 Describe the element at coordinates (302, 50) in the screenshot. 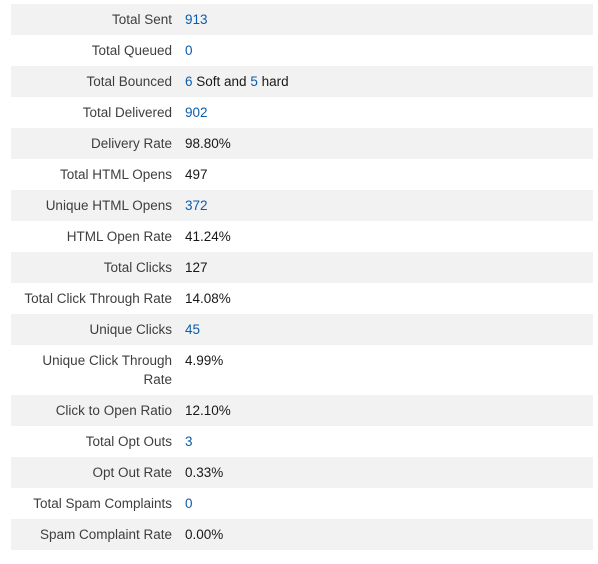

I see `row-total-queued: Total Queued 0` at that location.